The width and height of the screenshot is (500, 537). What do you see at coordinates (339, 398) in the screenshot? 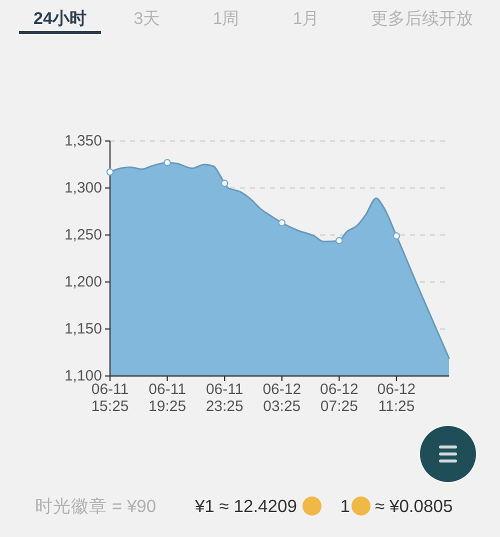
I see `x-tick-label: 06-12 07:25` at bounding box center [339, 398].